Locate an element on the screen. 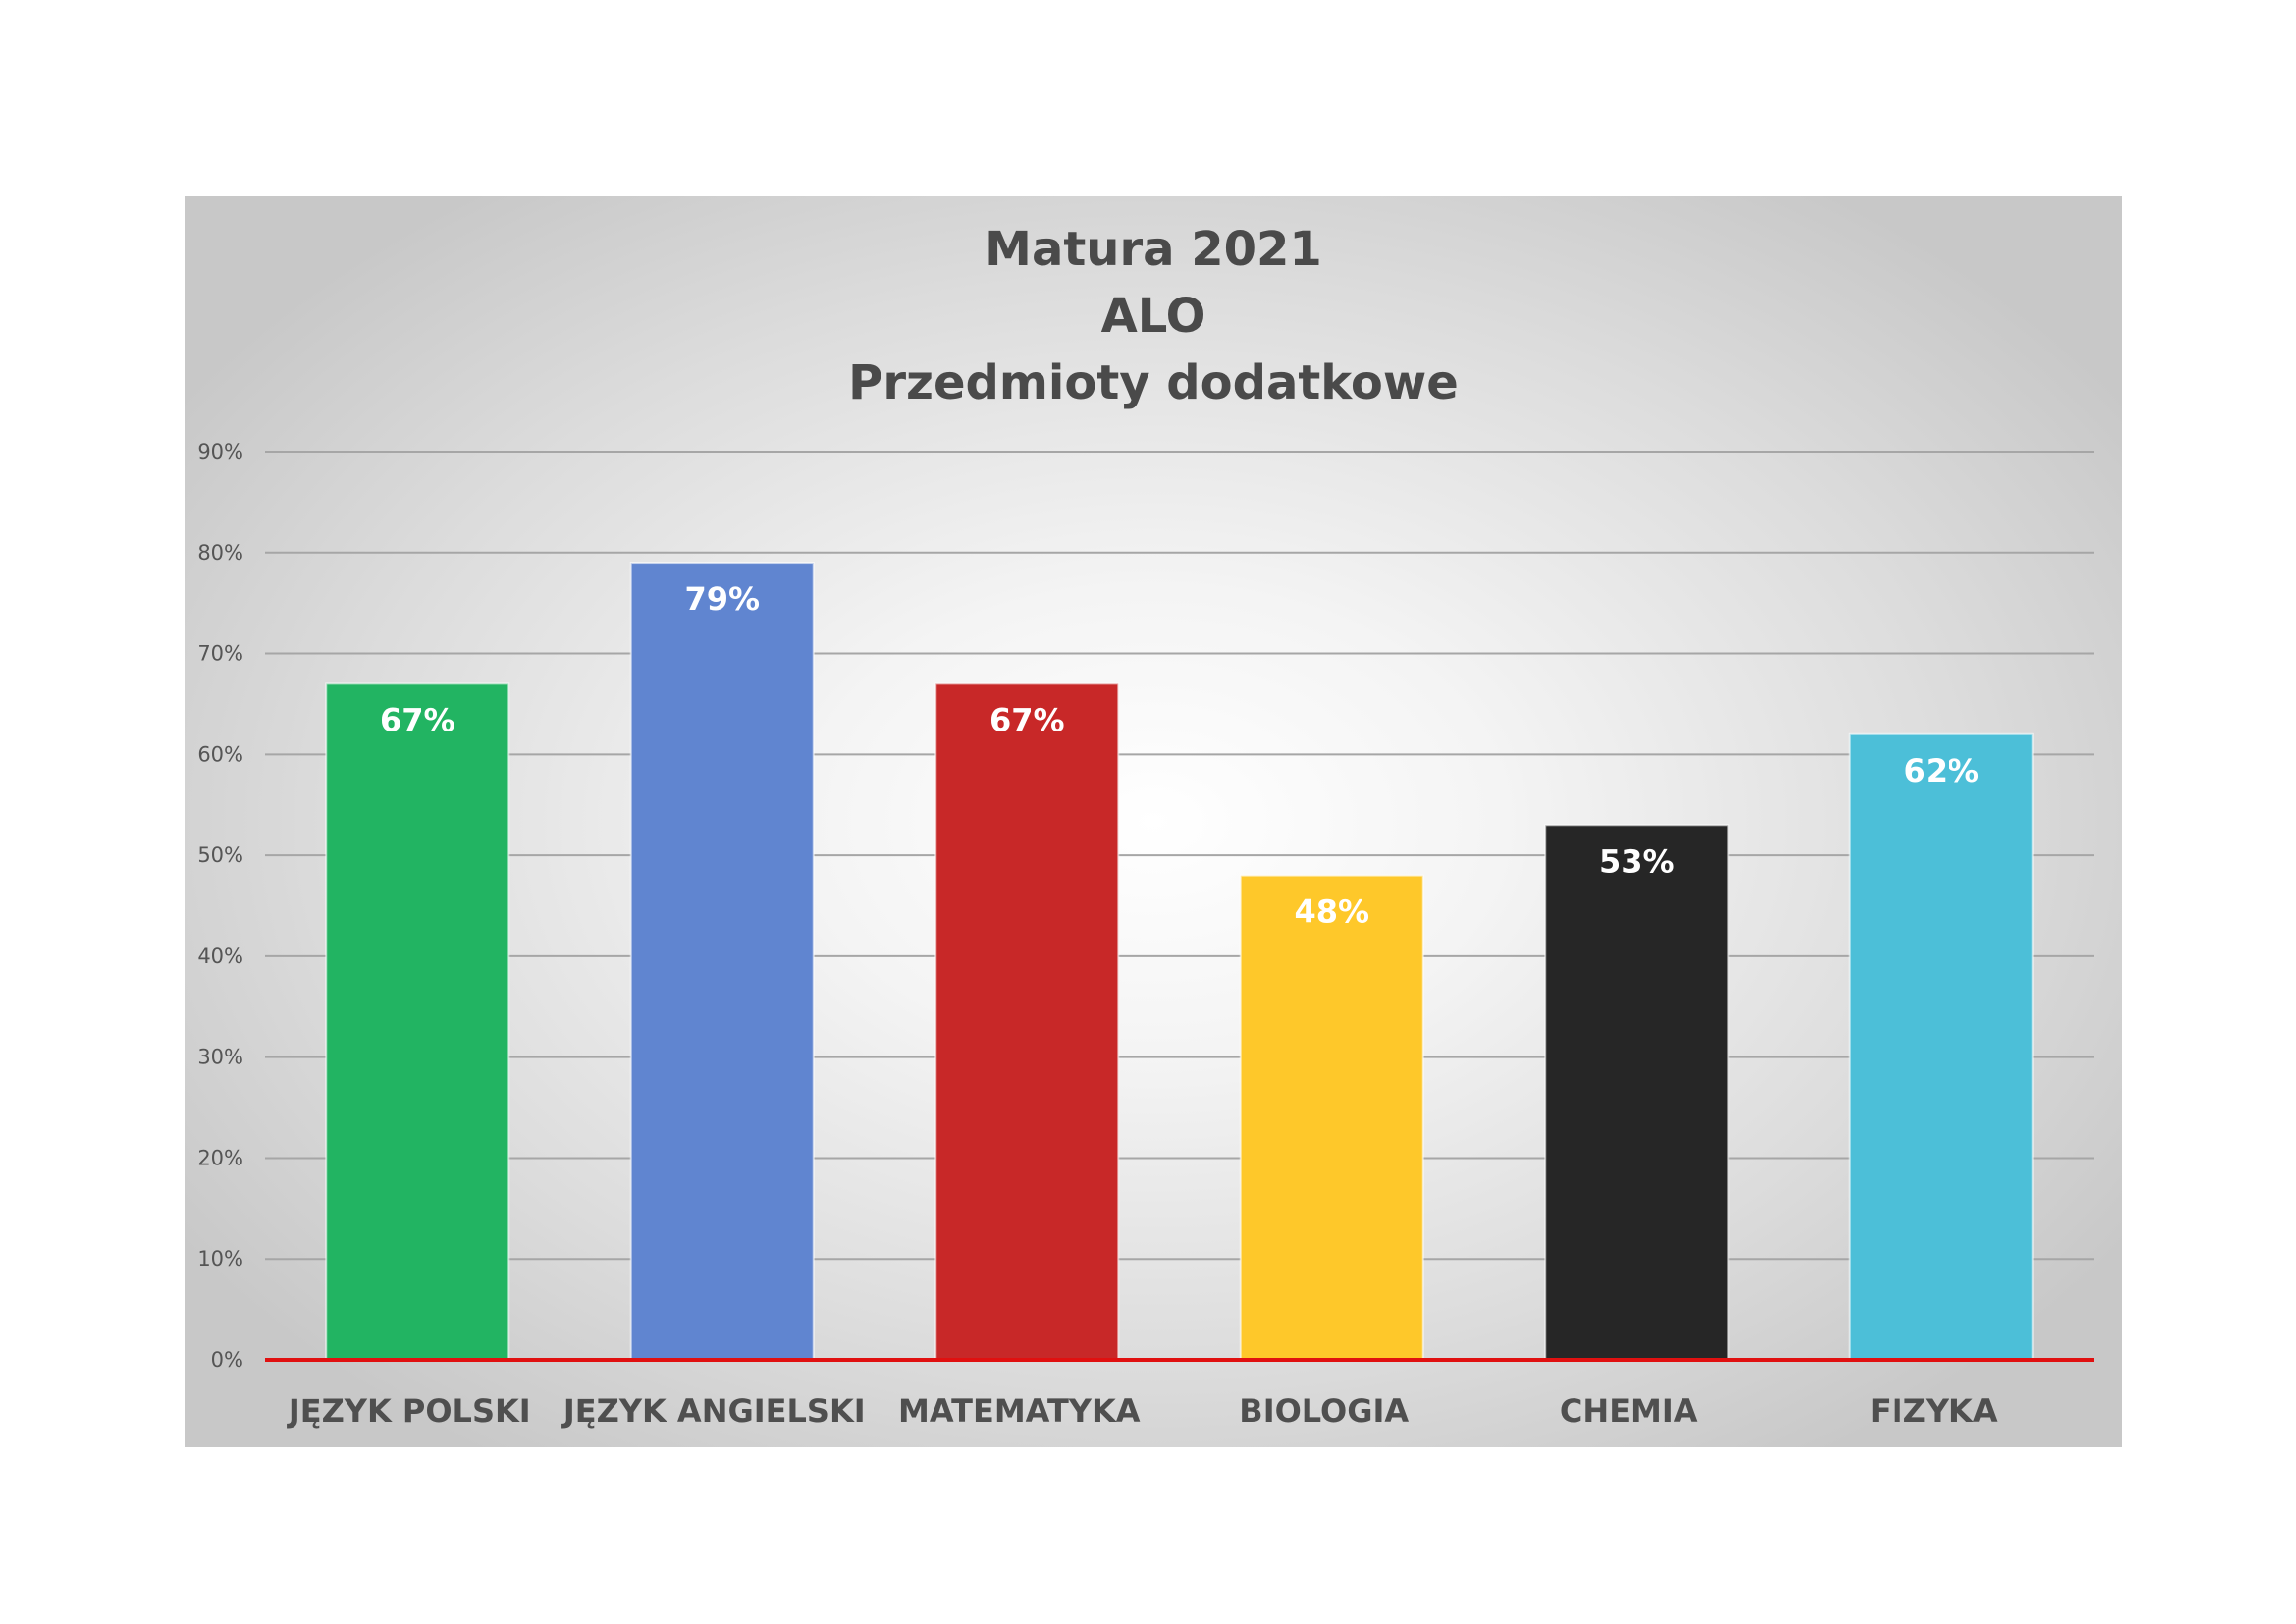 The height and width of the screenshot is (1624, 2296). y-tick-label: 10% is located at coordinates (220, 1259).